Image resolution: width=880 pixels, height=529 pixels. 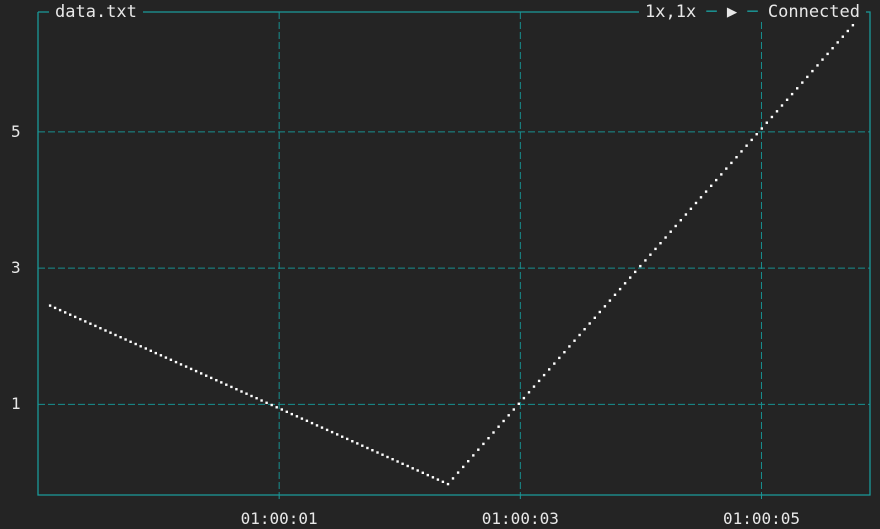 I want to click on zoom-label: 1x,1x, so click(x=671, y=12).